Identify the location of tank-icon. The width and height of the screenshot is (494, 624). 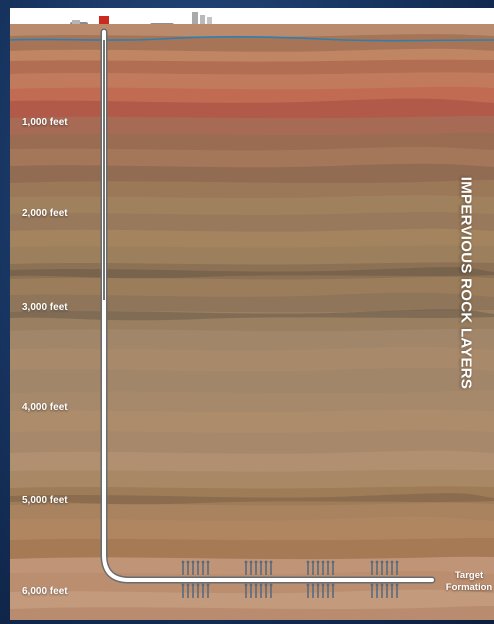
(202, 21).